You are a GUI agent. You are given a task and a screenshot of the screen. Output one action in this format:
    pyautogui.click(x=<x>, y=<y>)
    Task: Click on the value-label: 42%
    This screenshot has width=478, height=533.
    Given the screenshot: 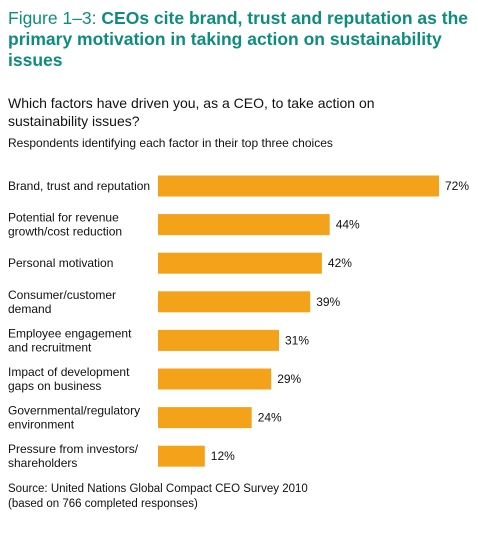 What is the action you would take?
    pyautogui.click(x=340, y=263)
    